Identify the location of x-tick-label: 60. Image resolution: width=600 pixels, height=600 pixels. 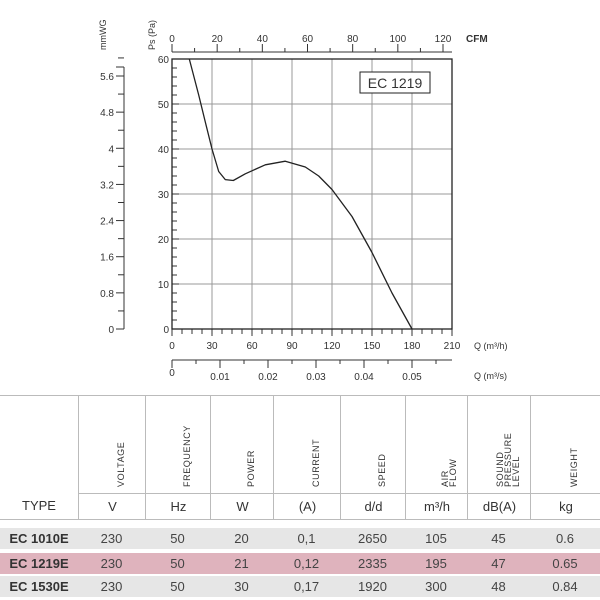
(252, 346).